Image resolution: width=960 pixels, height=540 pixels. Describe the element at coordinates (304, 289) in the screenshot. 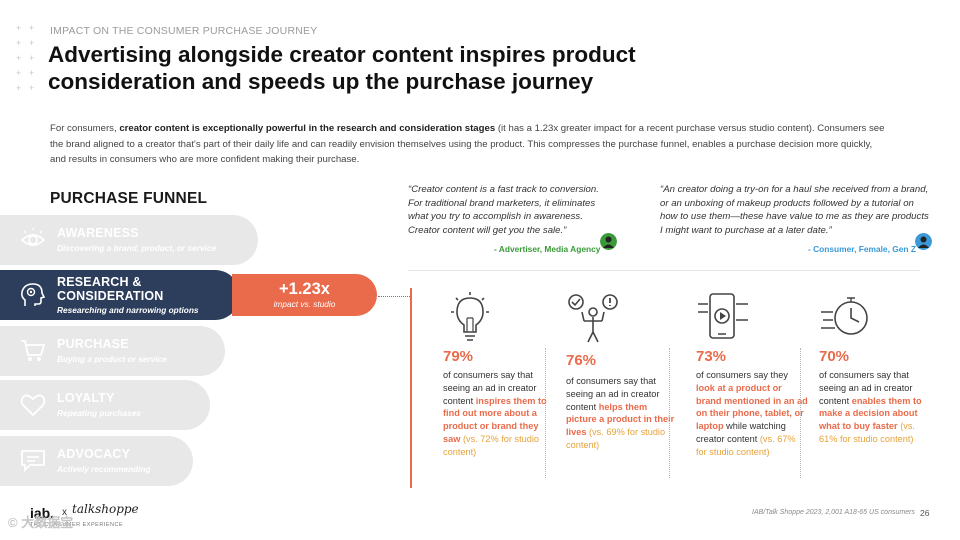

I see `impact-value: +1.23x` at that location.